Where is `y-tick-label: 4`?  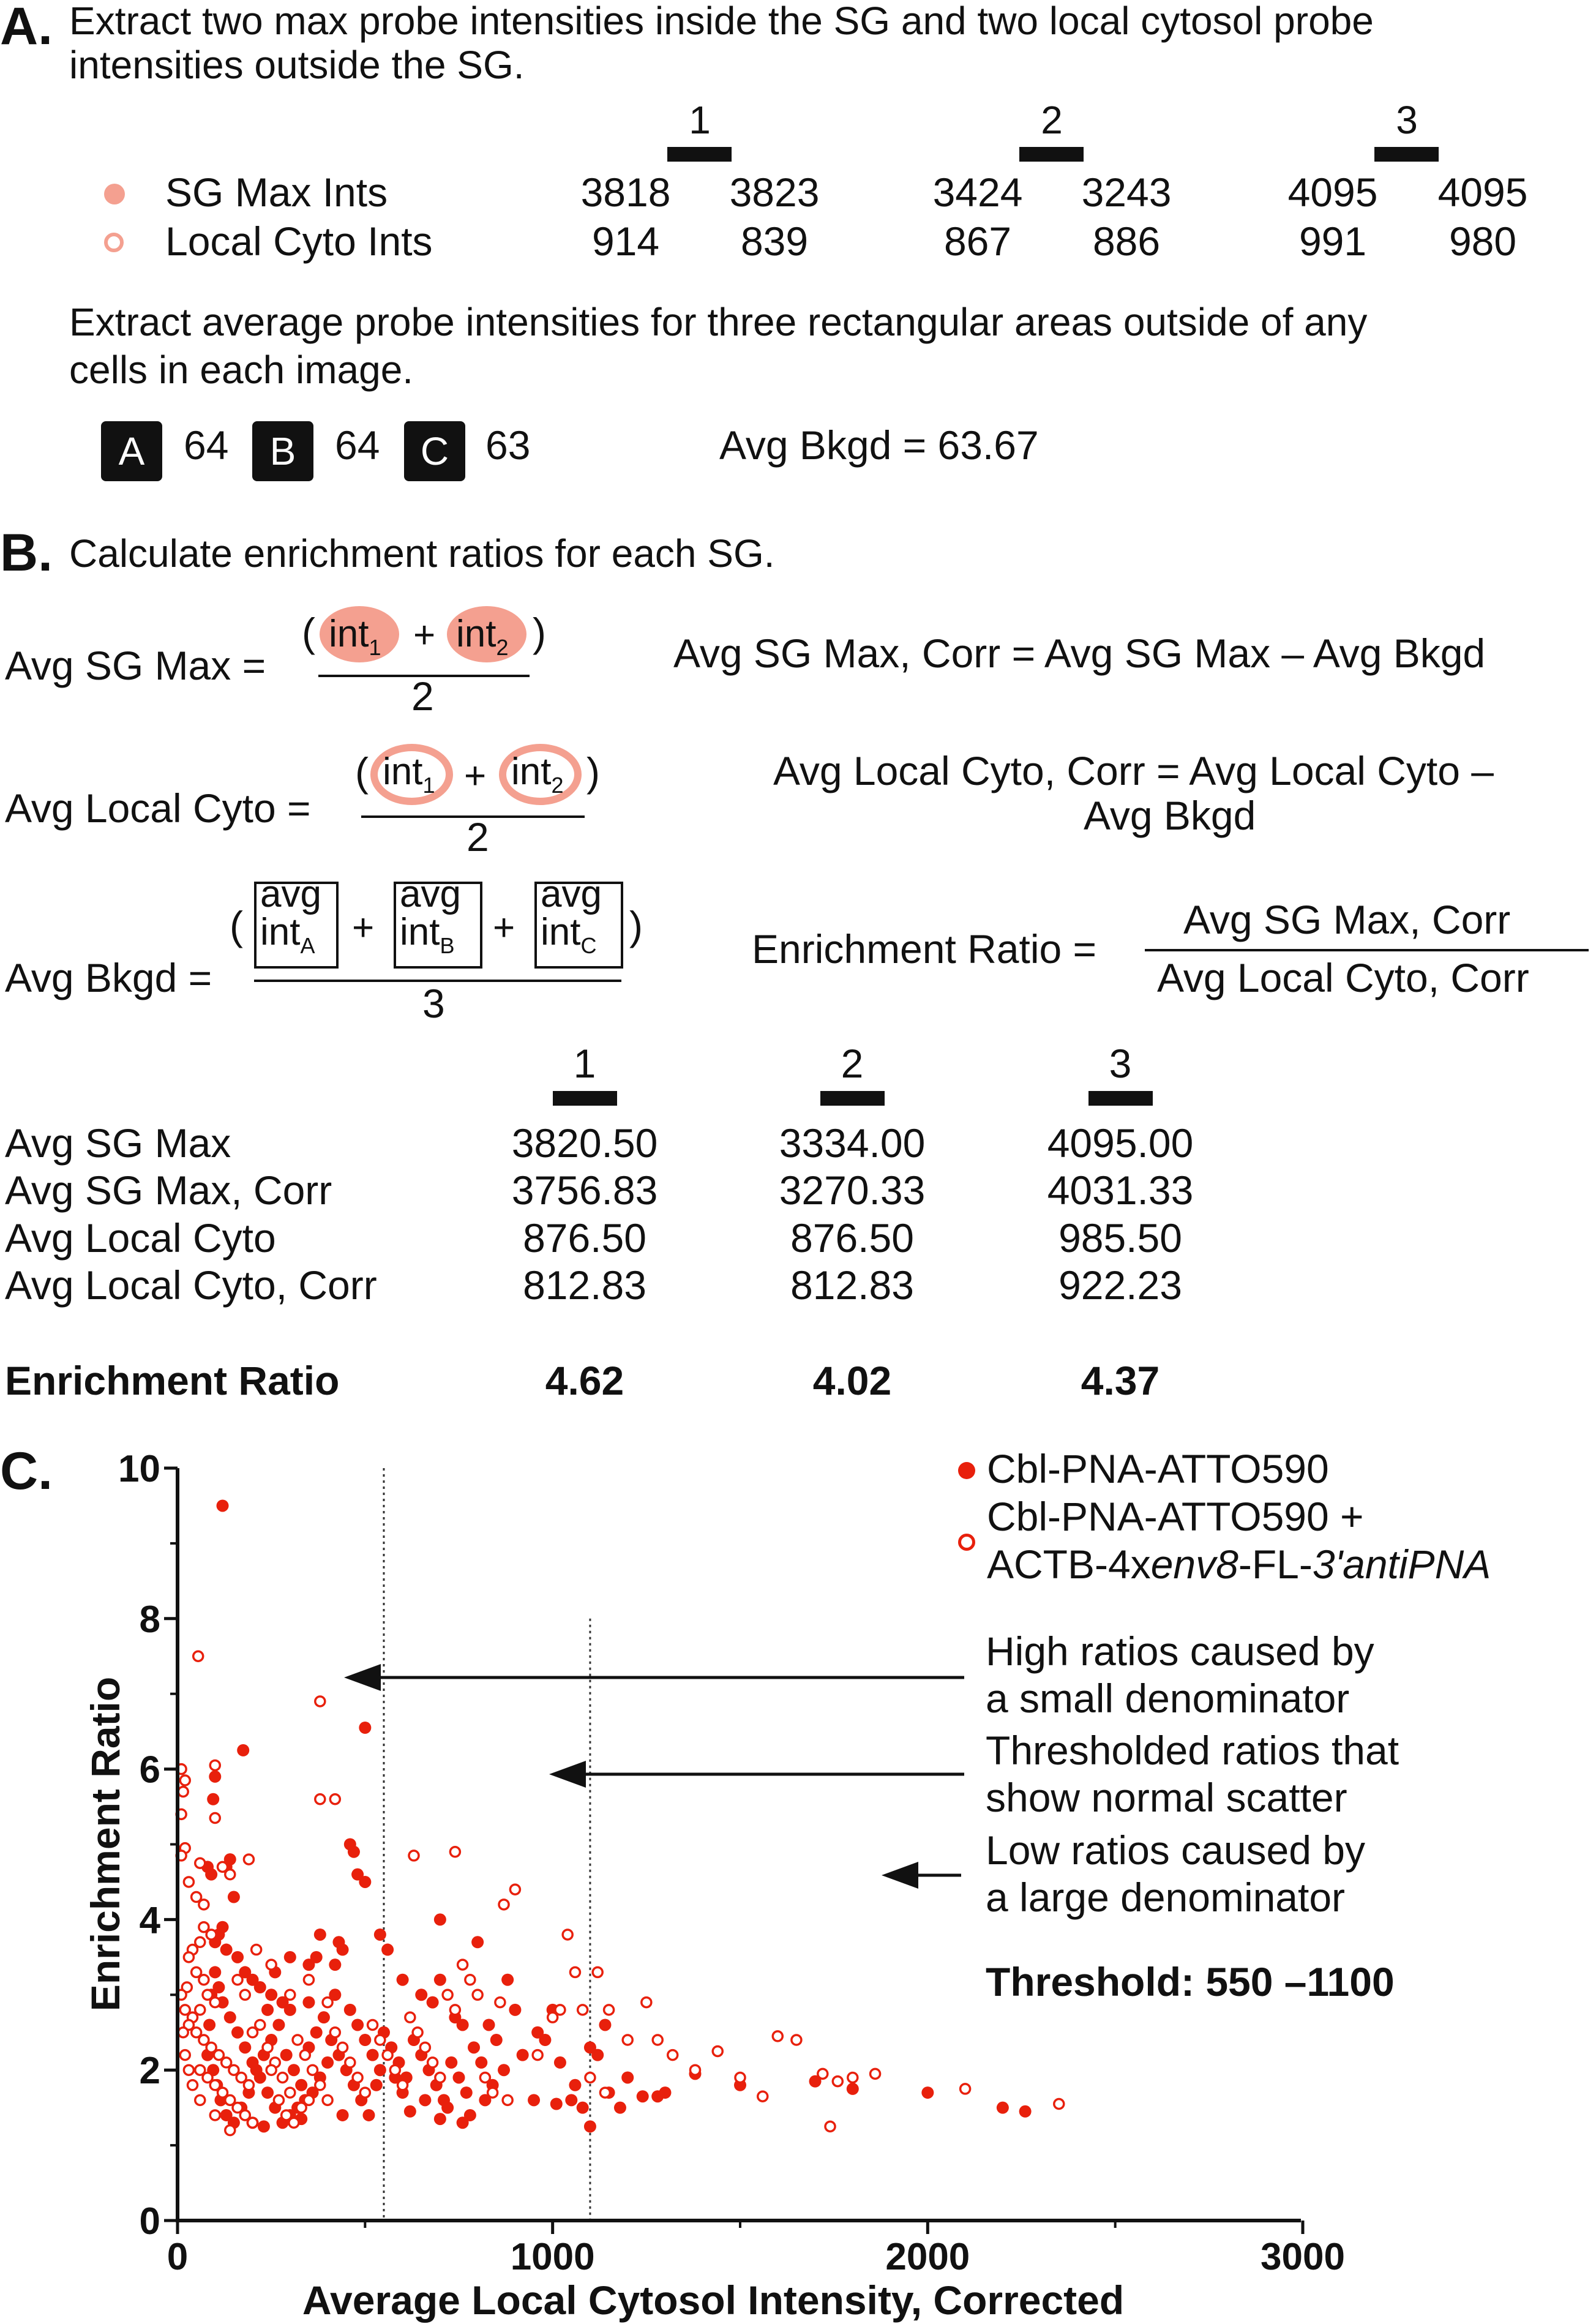 y-tick-label: 4 is located at coordinates (150, 1920).